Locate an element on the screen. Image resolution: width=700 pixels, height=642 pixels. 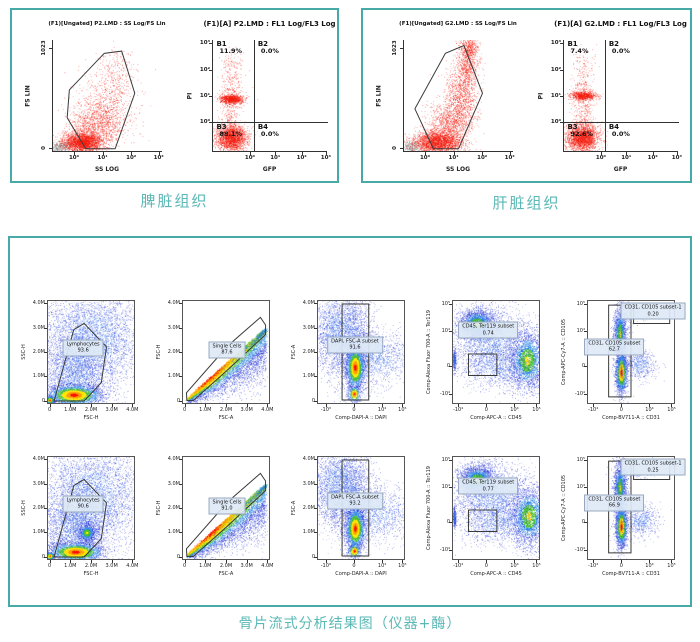
gate-name: Single Cells is located at coordinates (227, 502).